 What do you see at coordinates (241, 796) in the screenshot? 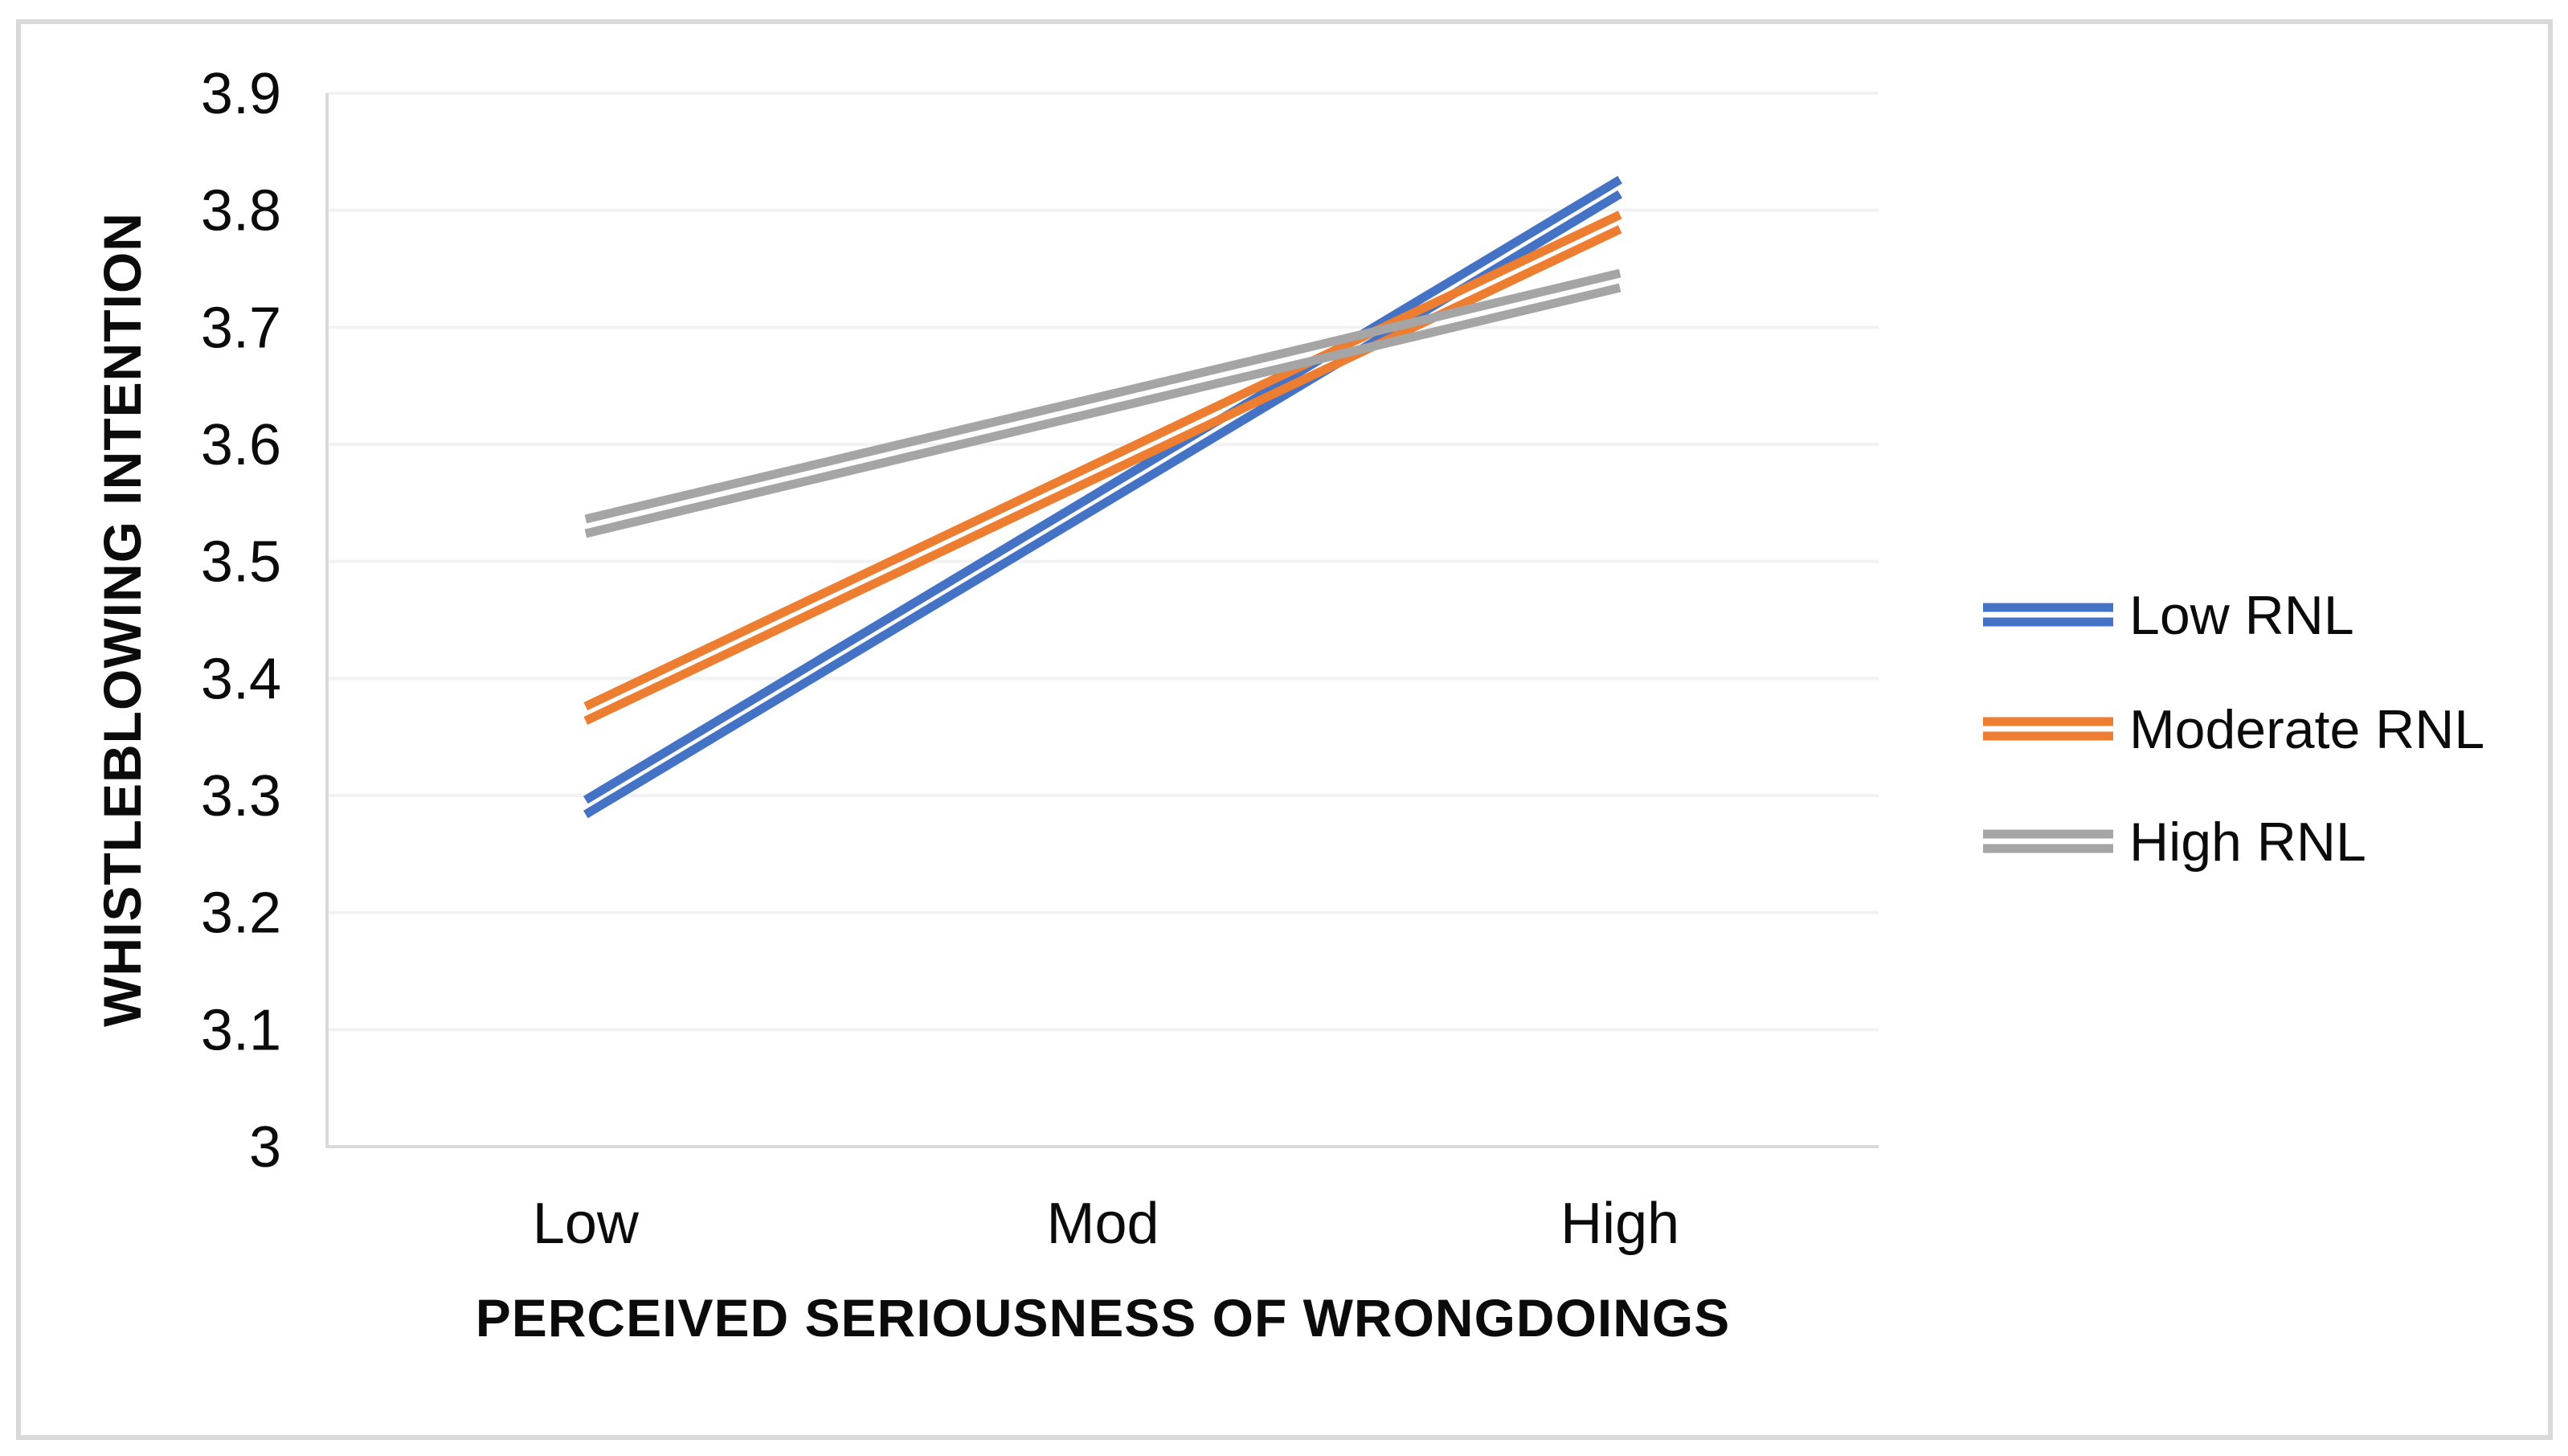
I see `y-tick-label: 3.3` at bounding box center [241, 796].